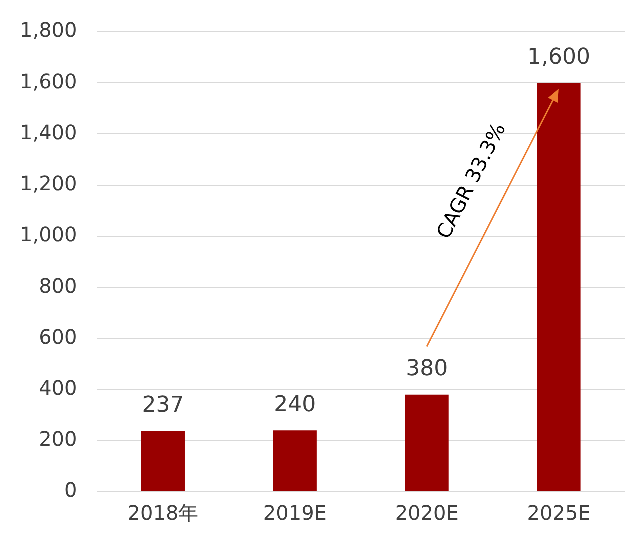 This screenshot has height=536, width=635. I want to click on y-tick-label: 1,600, so click(49, 81).